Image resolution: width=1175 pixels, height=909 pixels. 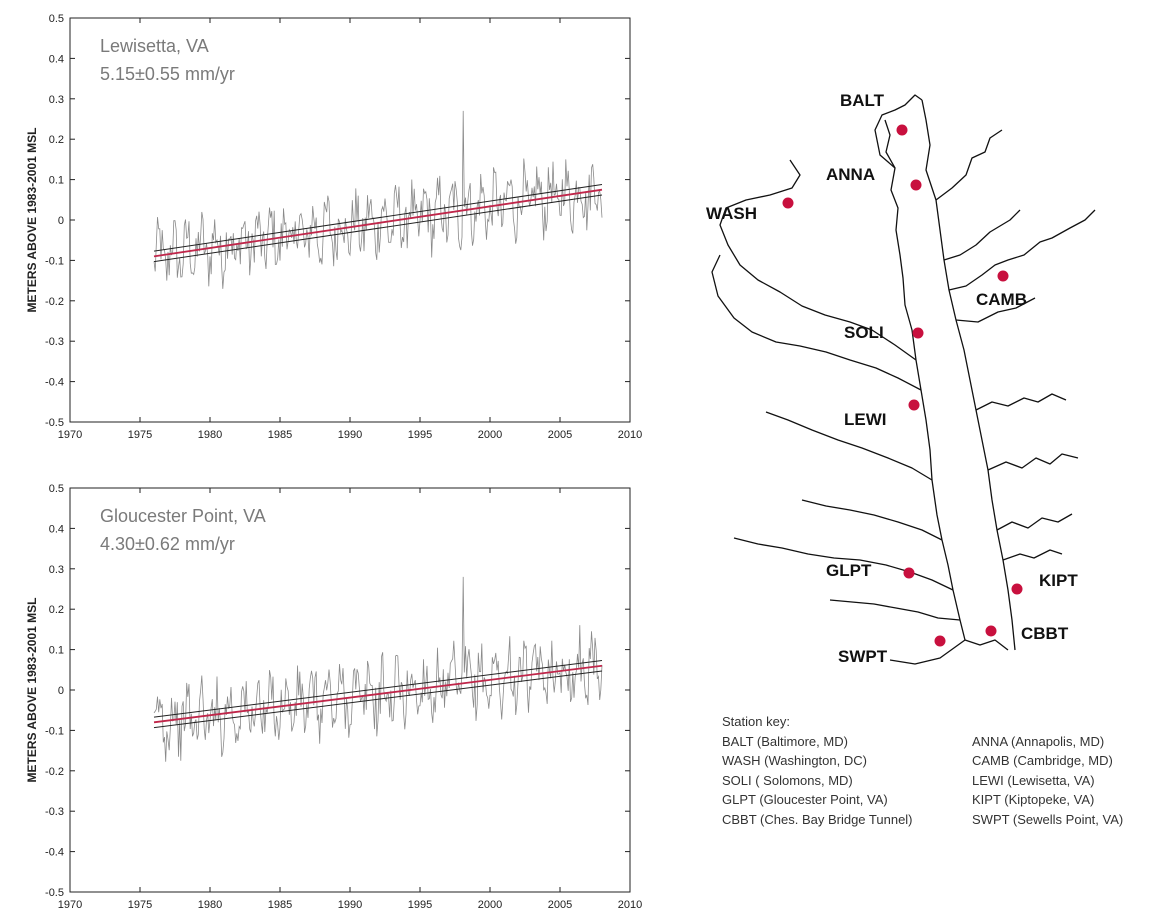 What do you see at coordinates (787, 780) in the screenshot?
I see `station-key-entry: SOLI ( Solomons, MD)` at bounding box center [787, 780].